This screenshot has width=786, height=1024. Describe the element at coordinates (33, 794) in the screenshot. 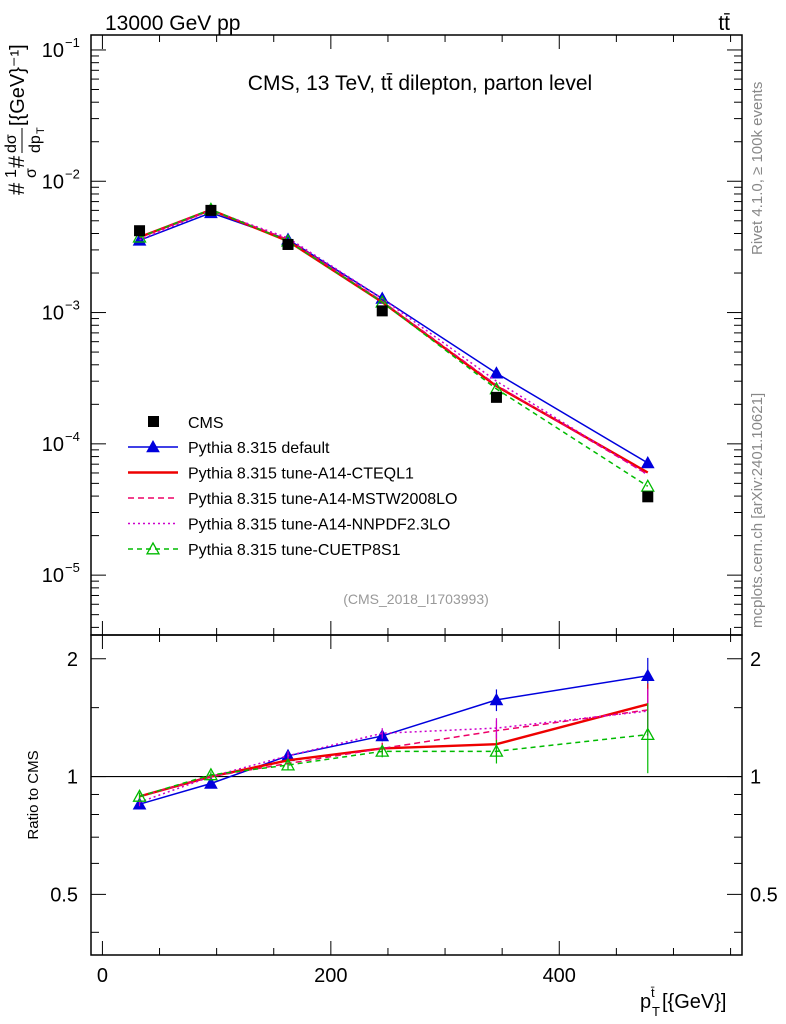

I see `ratio-axis-title: Ratio to CMS` at that location.